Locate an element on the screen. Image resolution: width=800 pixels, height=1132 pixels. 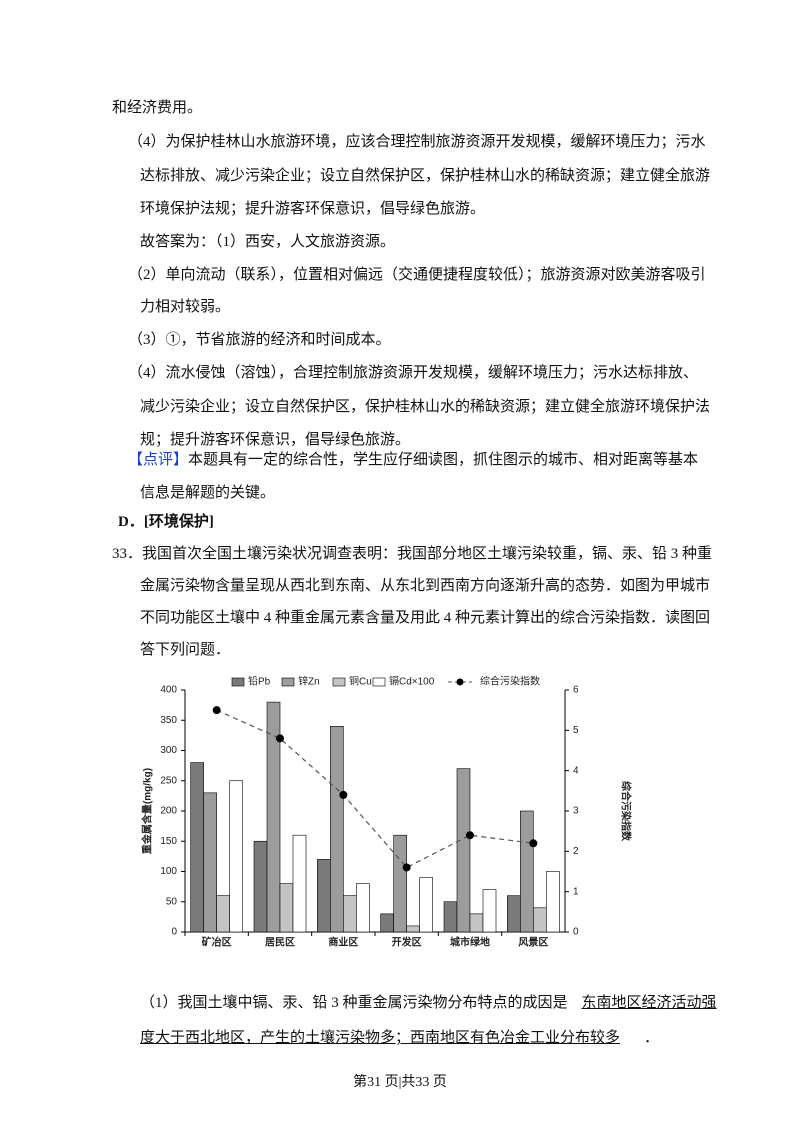
review-label: 【点评】 is located at coordinates (158, 460).